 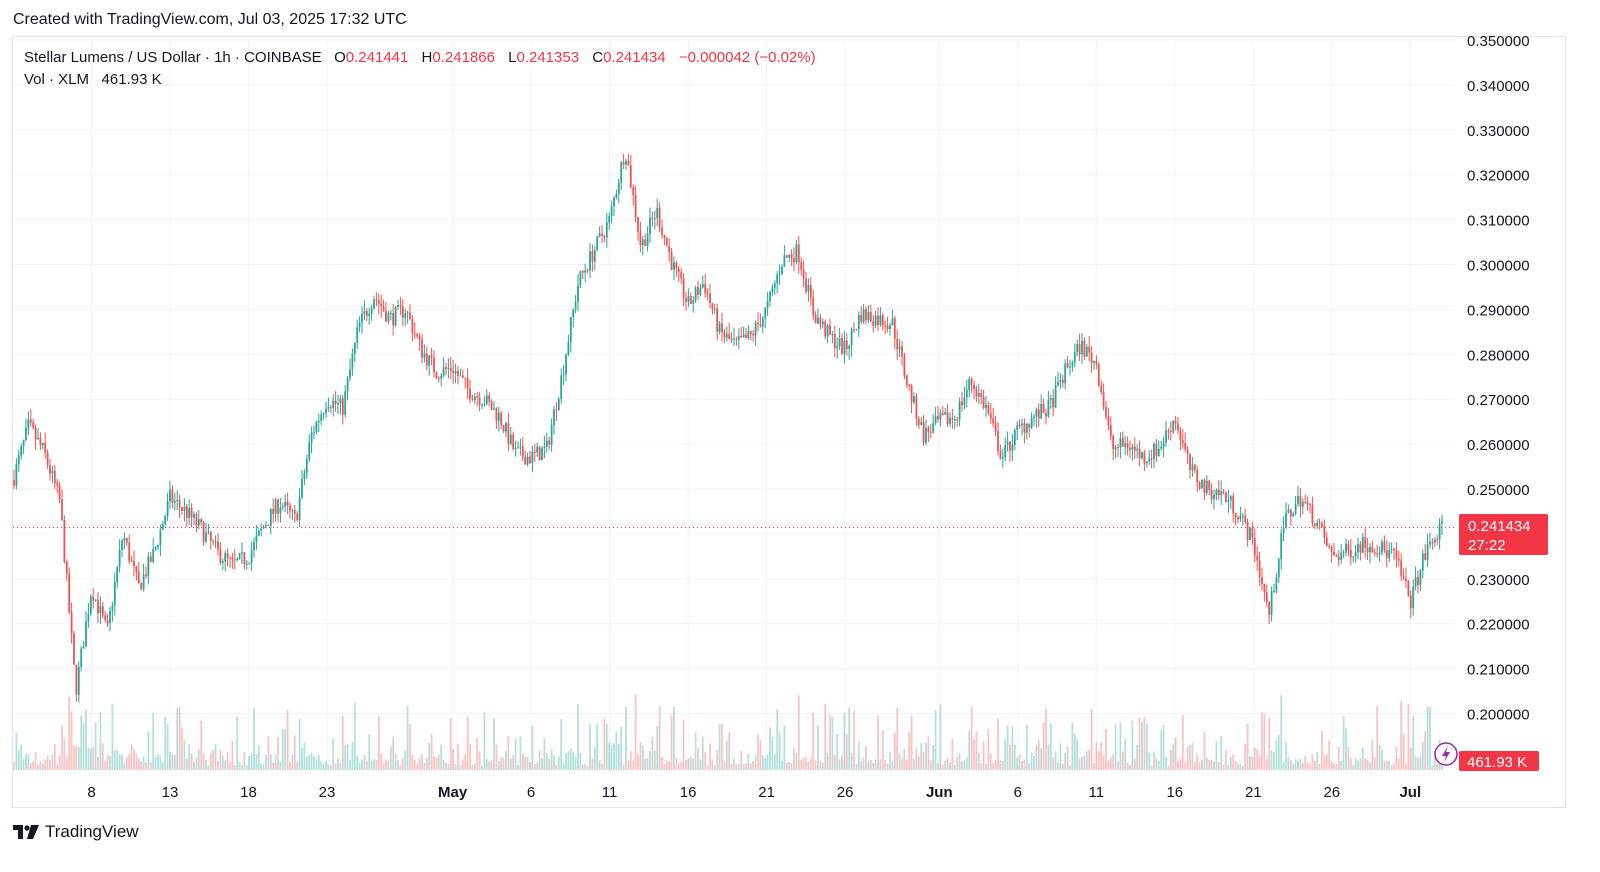 What do you see at coordinates (76, 832) in the screenshot?
I see `tradingview-logo: TradingView` at bounding box center [76, 832].